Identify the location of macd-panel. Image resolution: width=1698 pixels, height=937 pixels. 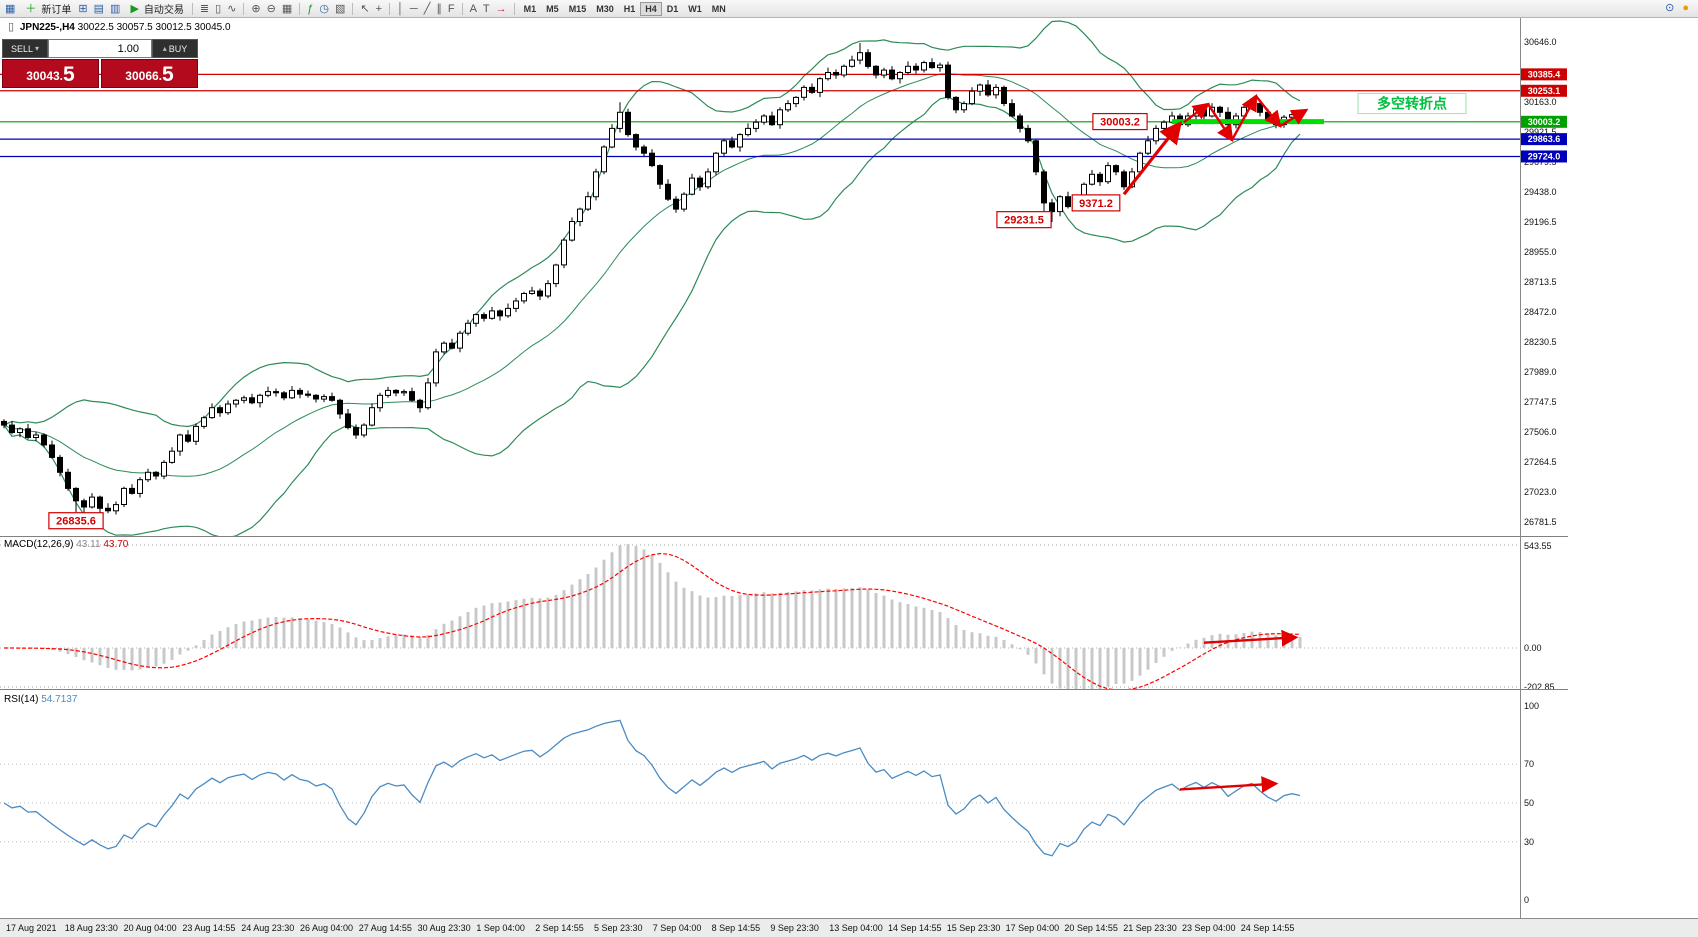
(760, 620).